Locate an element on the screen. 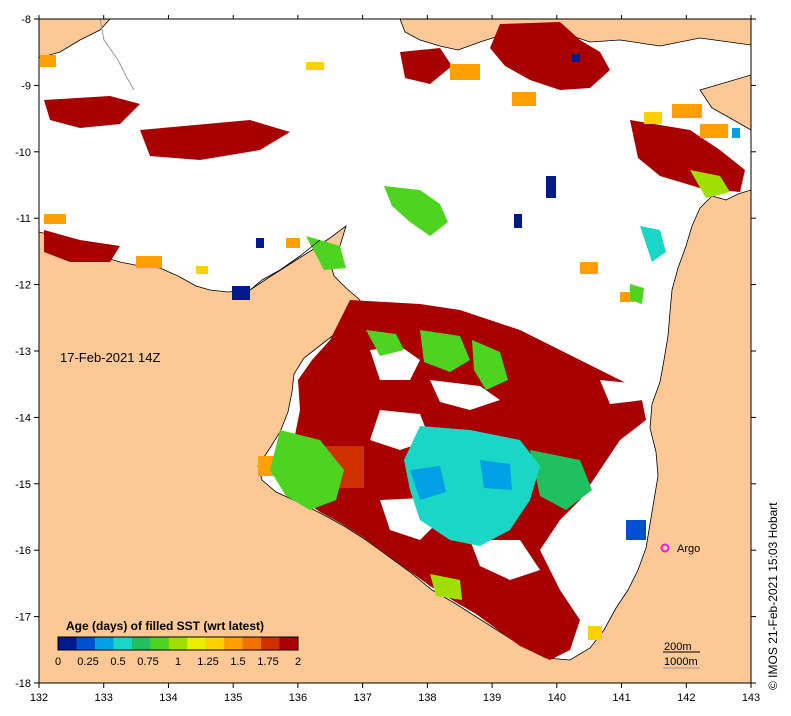 The image size is (791, 716). colorbar-tick-label: 1 is located at coordinates (178, 662).